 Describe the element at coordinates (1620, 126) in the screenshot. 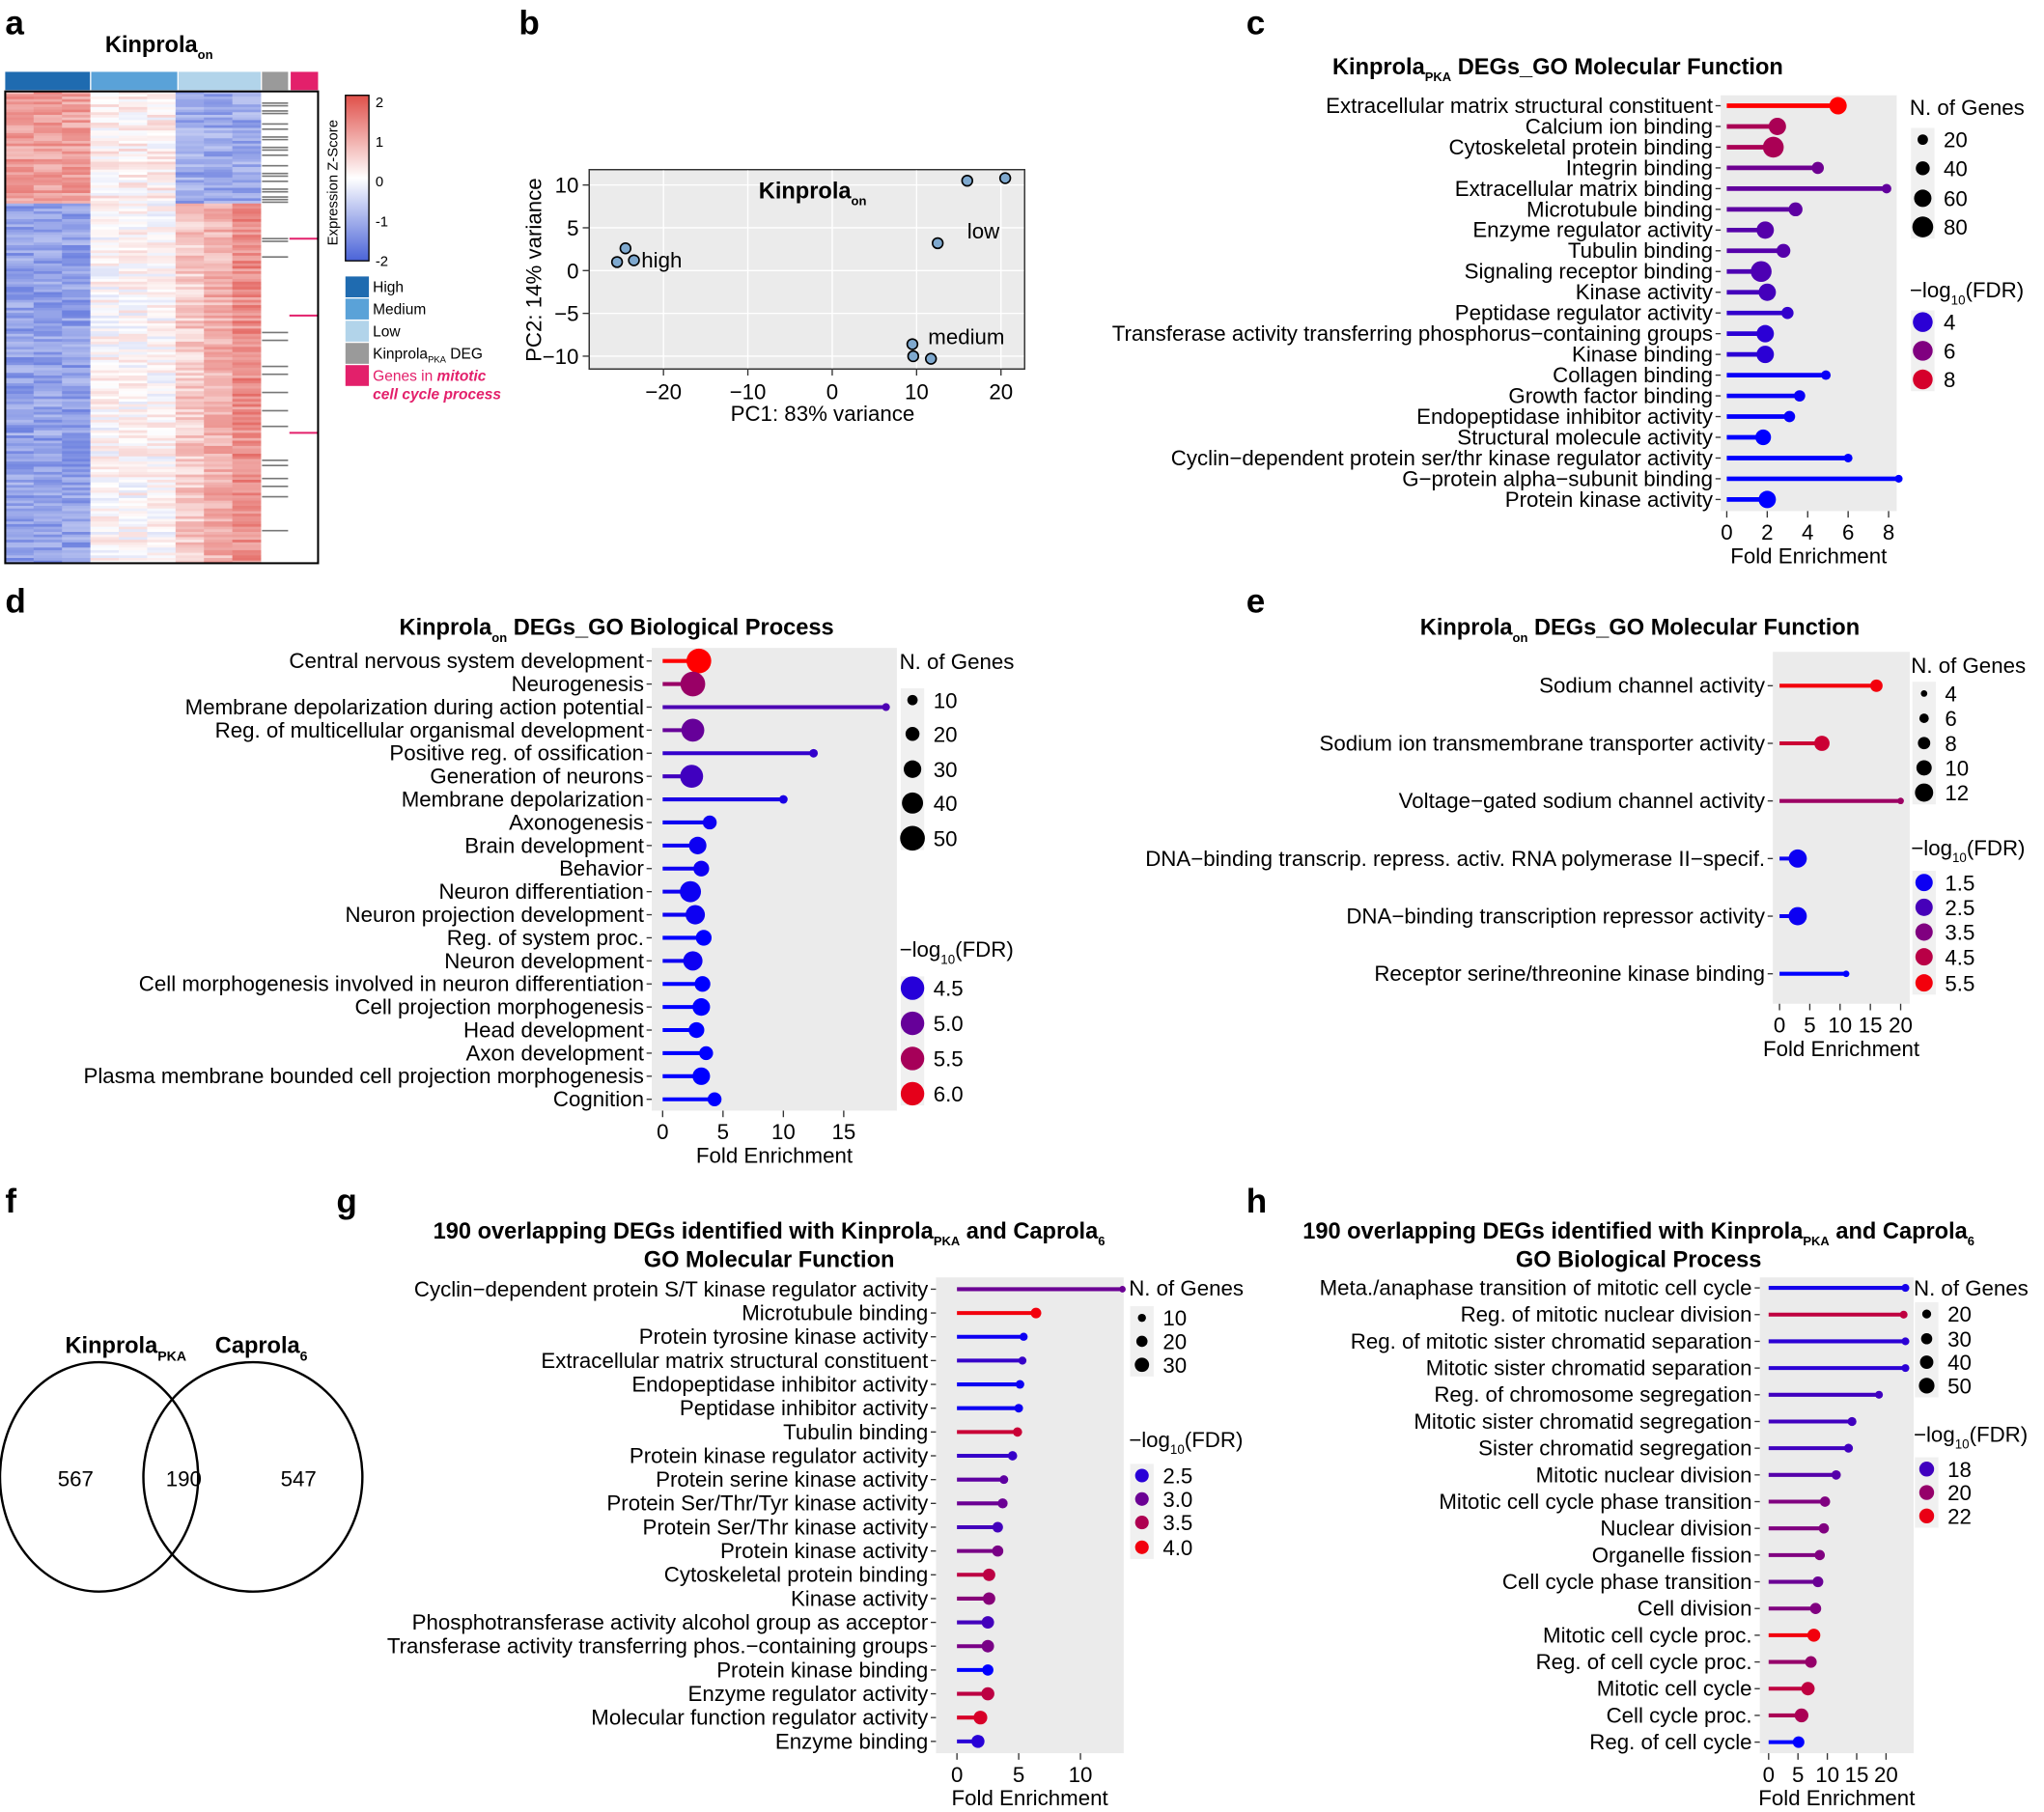

I see `term-label: Calcium ion binding` at that location.